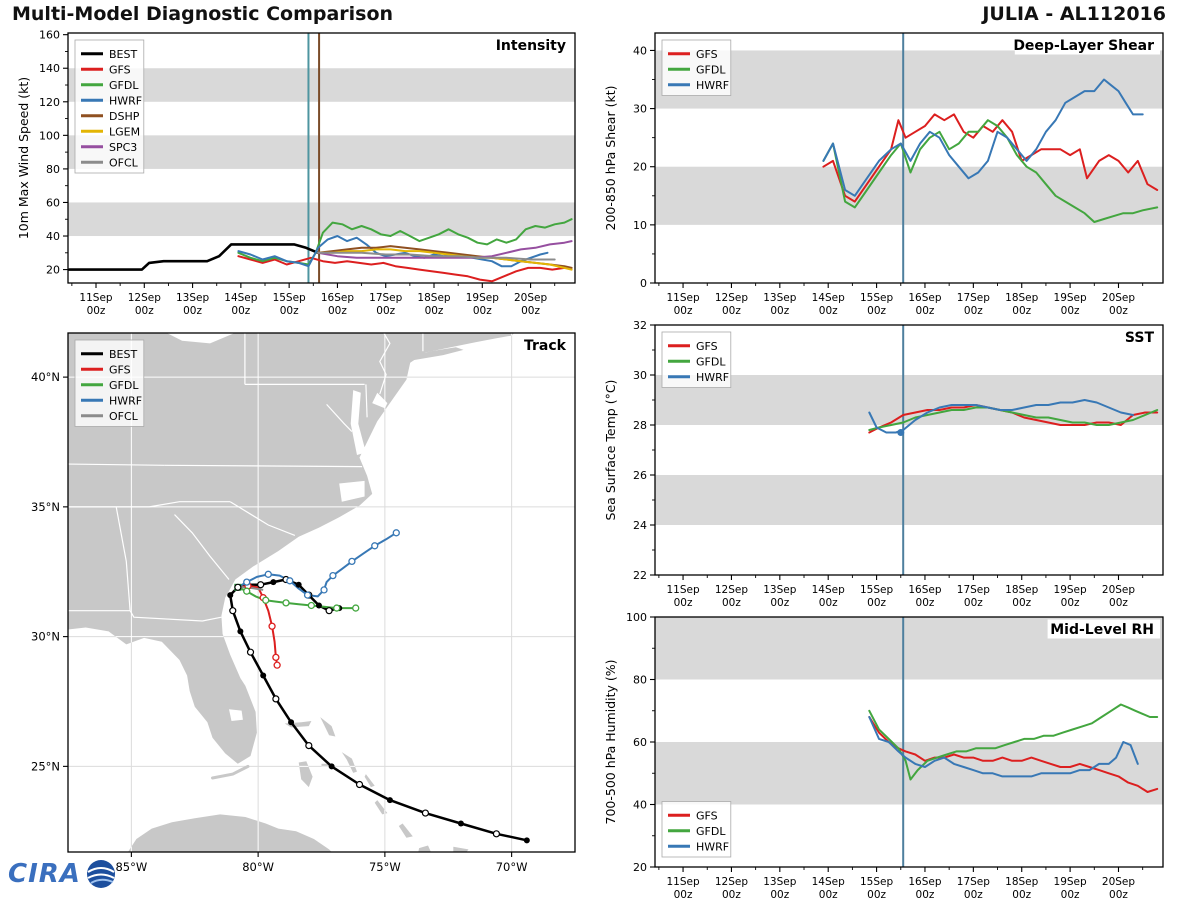 Image resolution: width=1200 pixels, height=900 pixels. What do you see at coordinates (53, 202) in the screenshot?
I see `svg-text: 60` at bounding box center [53, 202].